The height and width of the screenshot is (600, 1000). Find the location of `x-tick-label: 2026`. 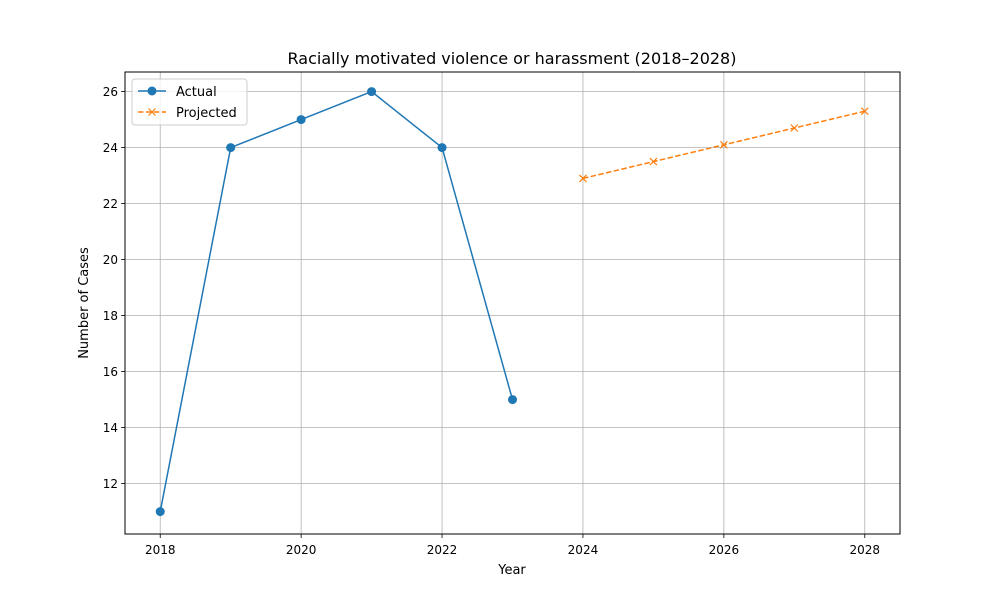

x-tick-label: 2026 is located at coordinates (724, 550).